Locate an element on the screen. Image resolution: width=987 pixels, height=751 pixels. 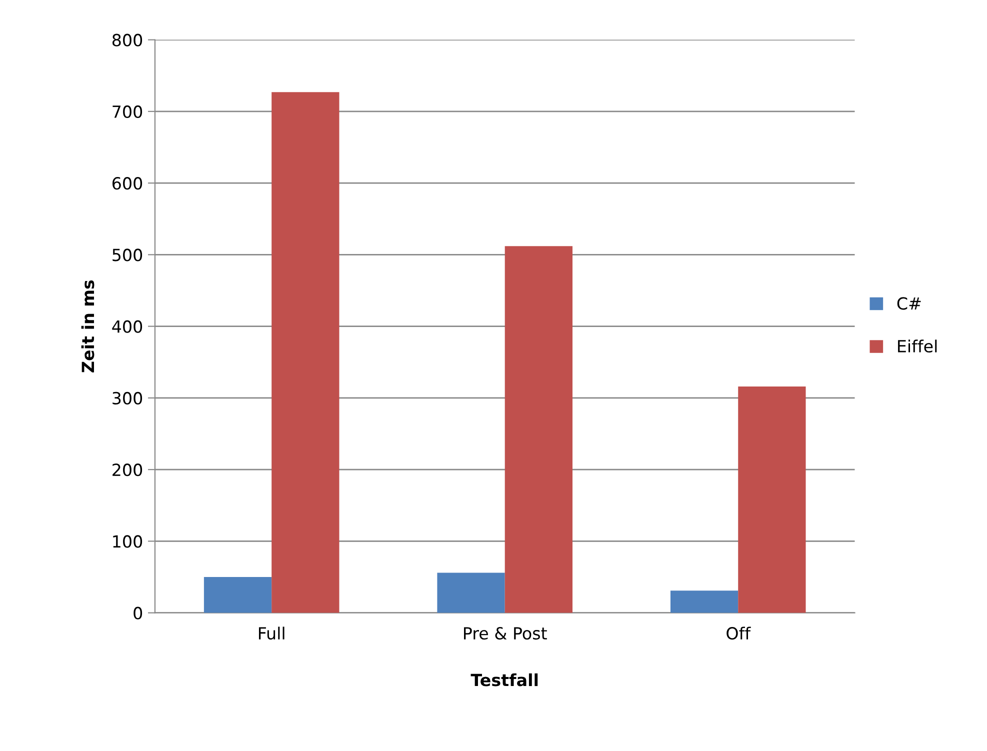
x-axis-title: Testfall is located at coordinates (504, 679).